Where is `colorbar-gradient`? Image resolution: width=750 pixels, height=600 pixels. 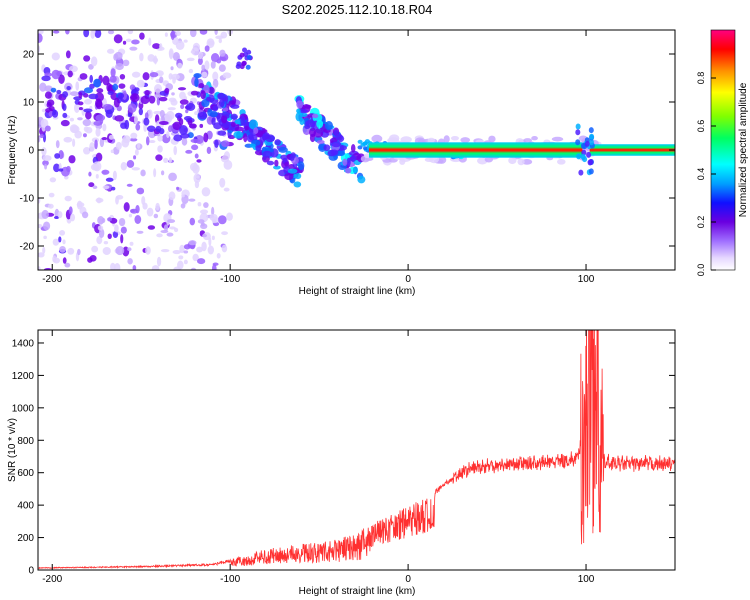
colorbar-gradient is located at coordinates (723, 150).